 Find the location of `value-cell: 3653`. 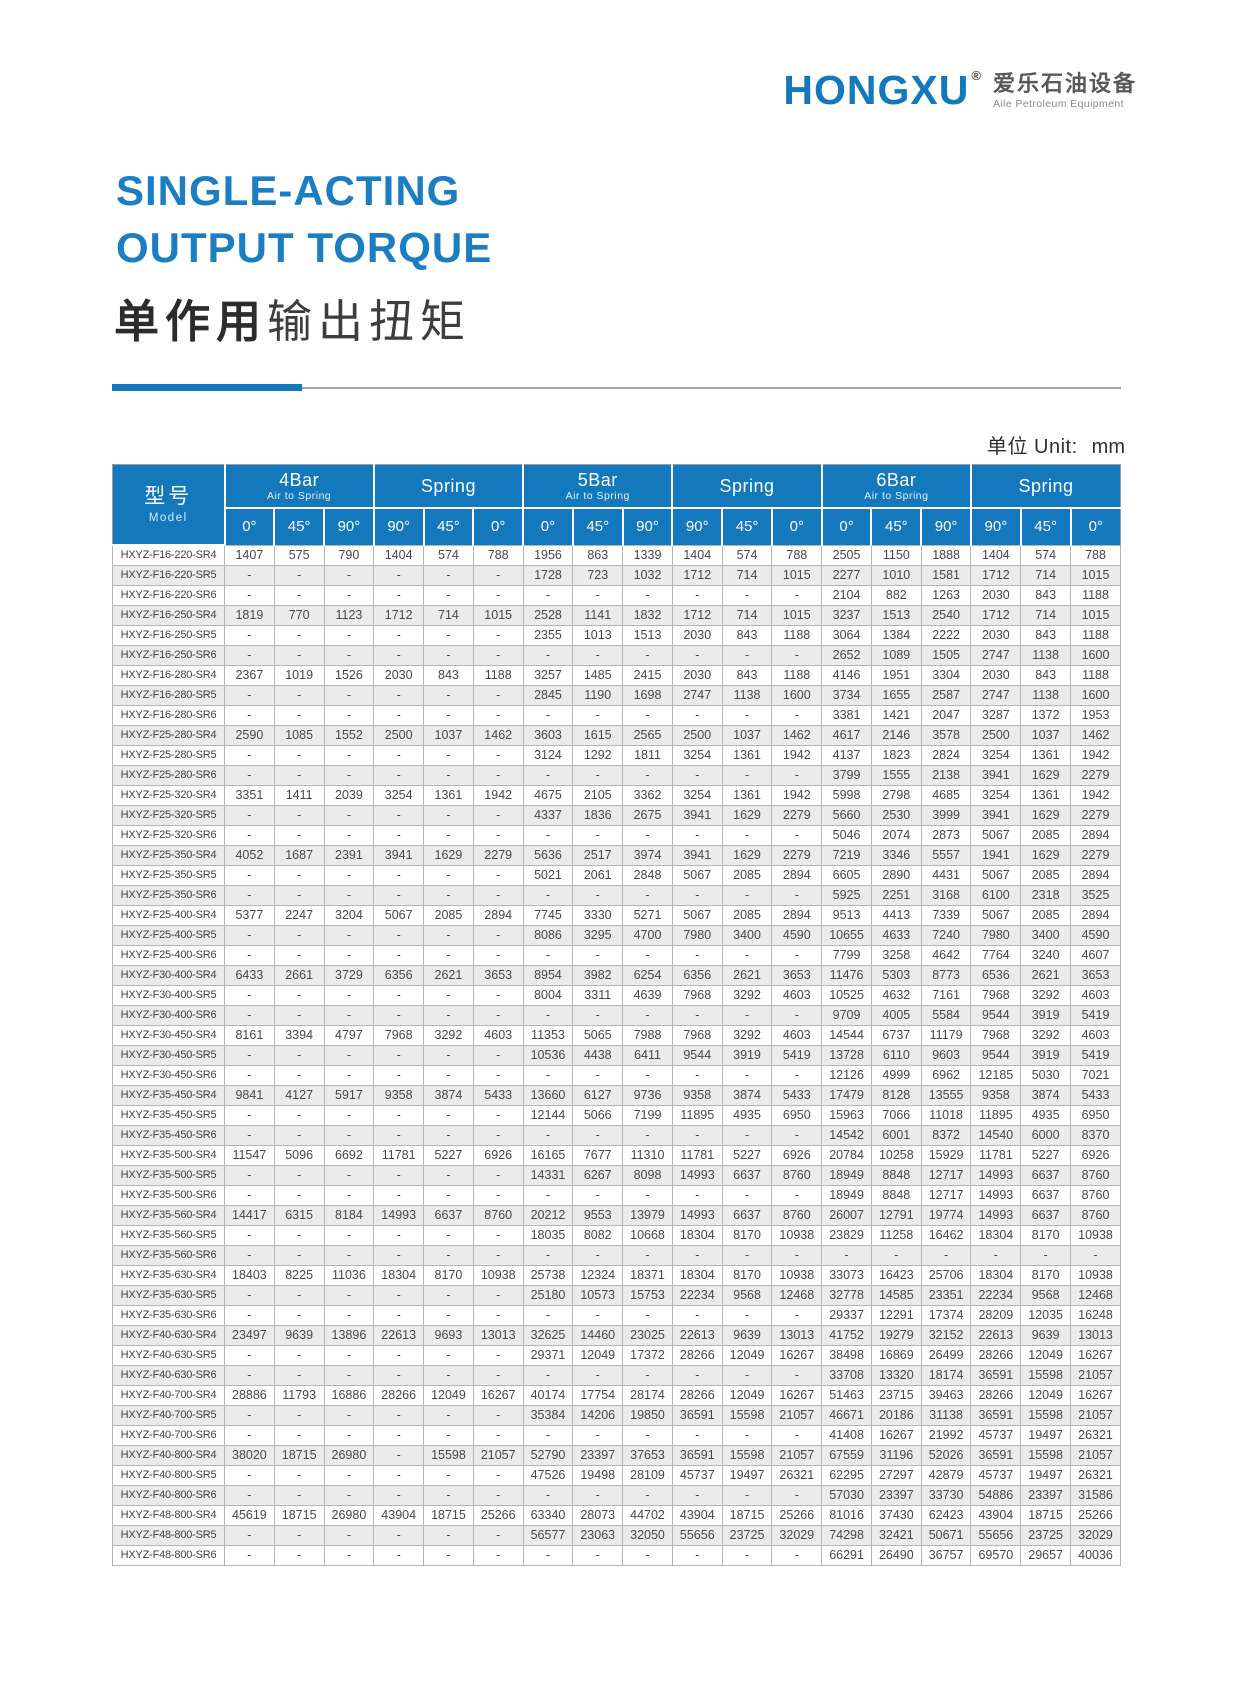

value-cell: 3653 is located at coordinates (498, 975).